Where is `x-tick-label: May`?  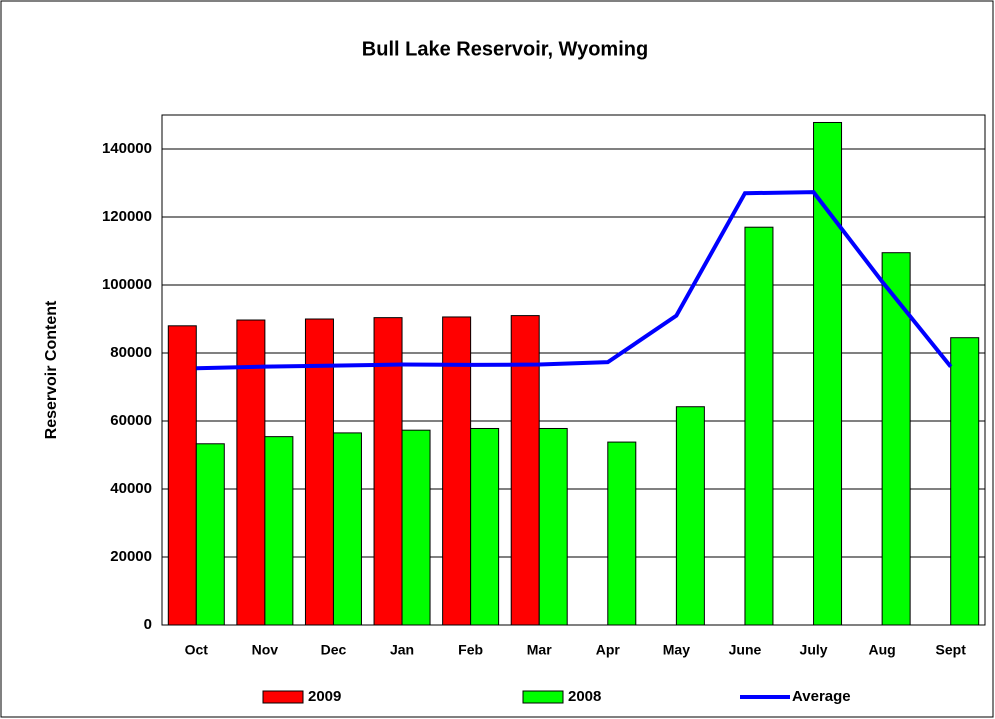
x-tick-label: May is located at coordinates (676, 650).